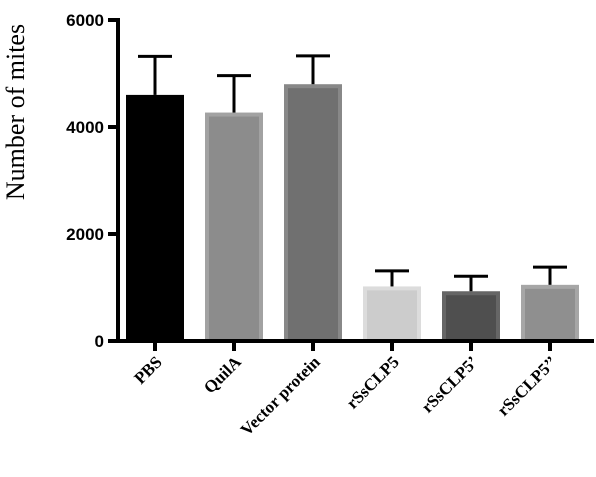 This screenshot has height=477, width=596. I want to click on x-tick-label: rSsCLP5’’, so click(527, 385).